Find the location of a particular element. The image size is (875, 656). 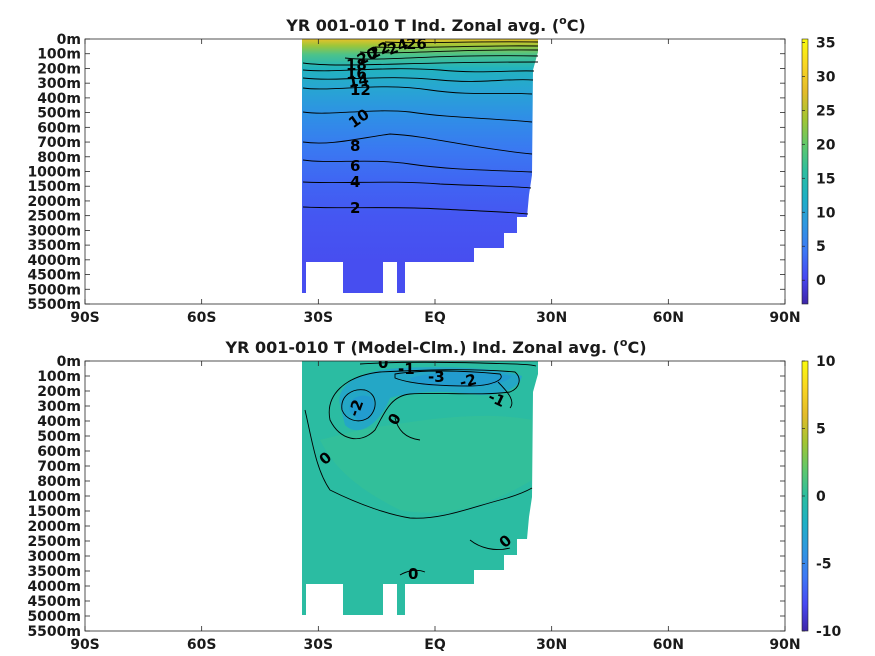

bottom-field: 0 -1 -3 -2 -1 -2 0 0 0 0 is located at coordinates (420, 484).